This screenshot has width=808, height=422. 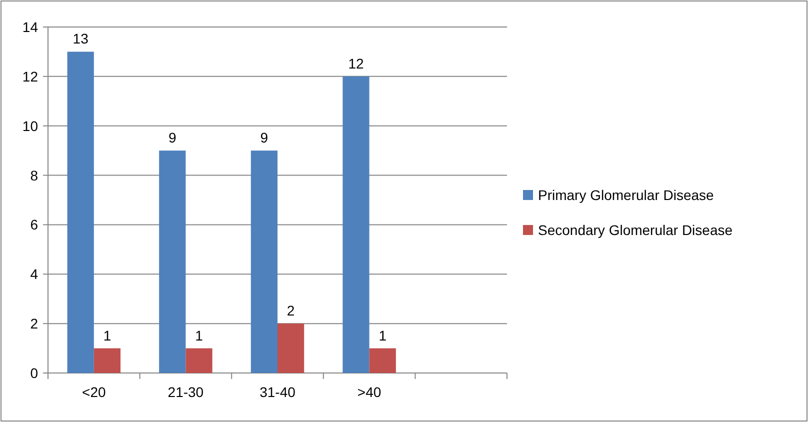 I want to click on data-label: 12, so click(x=356, y=63).